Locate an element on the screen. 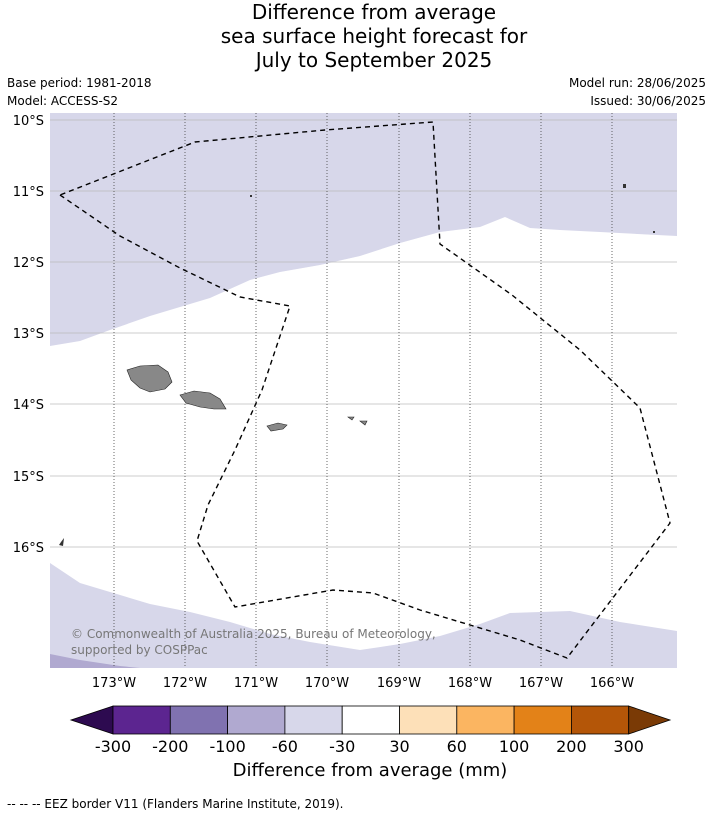 The height and width of the screenshot is (816, 713). title-line-2: sea surface height forecast for is located at coordinates (374, 36).